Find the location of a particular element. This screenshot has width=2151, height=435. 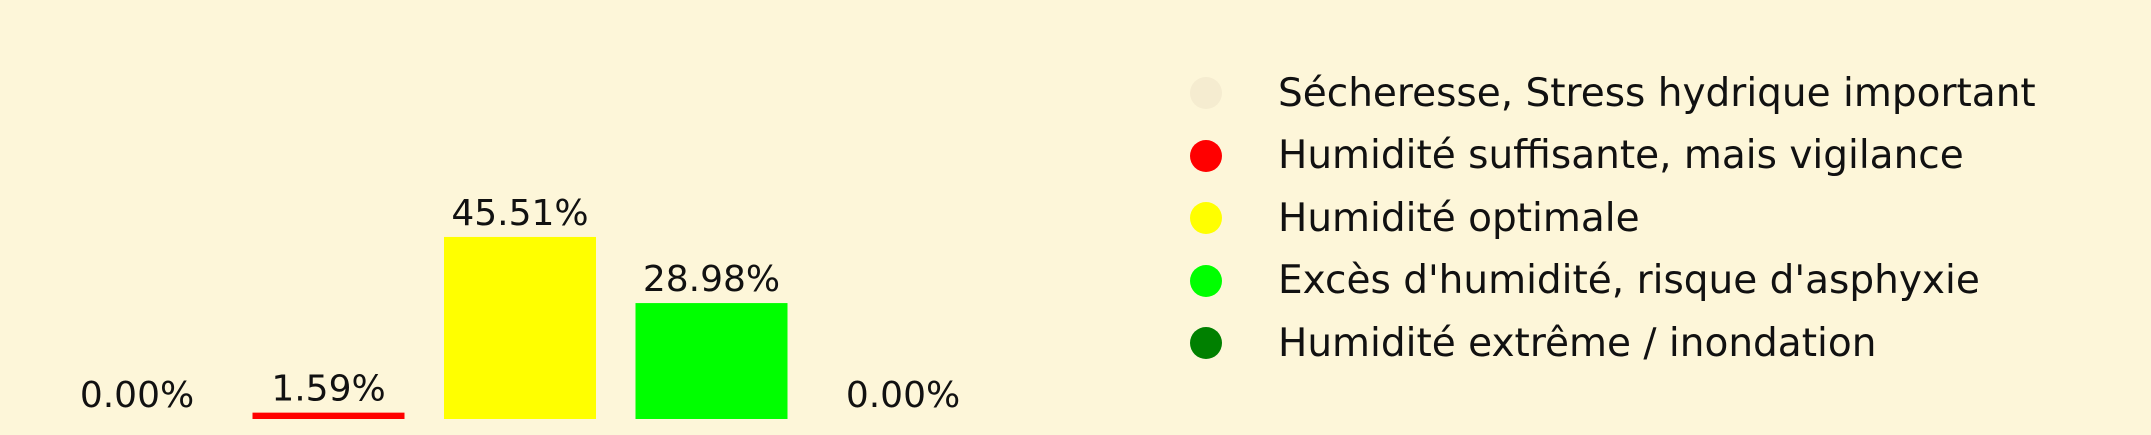

legend-marker-optimale is located at coordinates (1206, 218).